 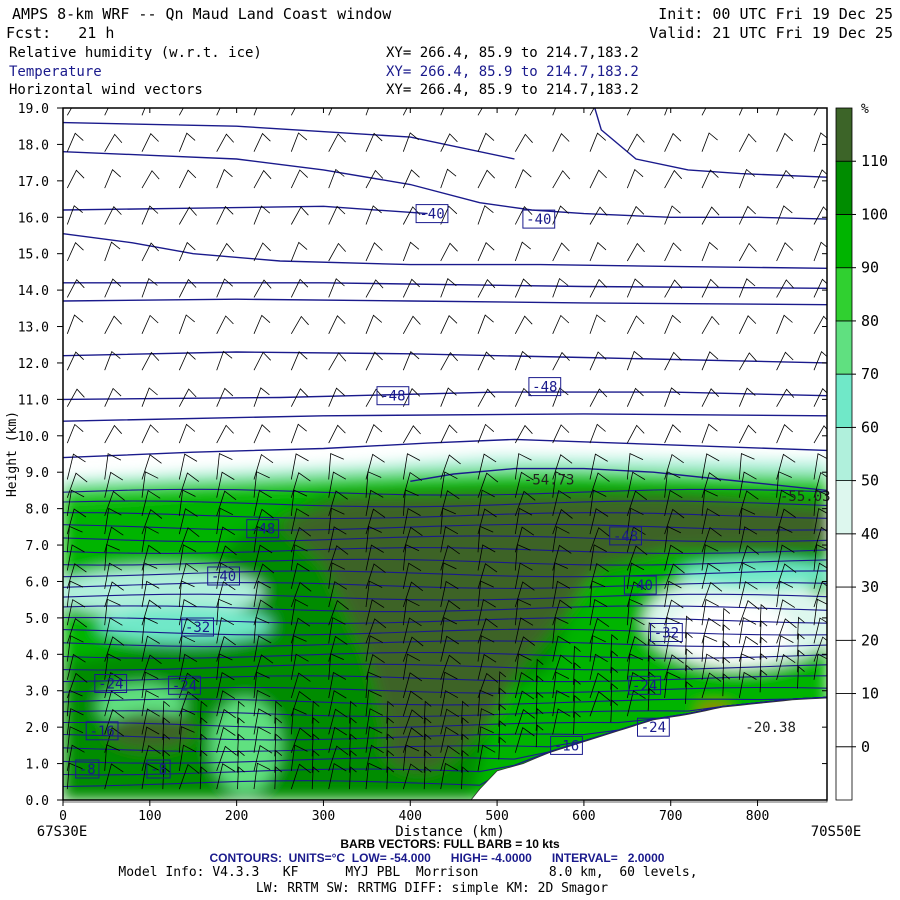 What do you see at coordinates (158, 770) in the screenshot?
I see `contour-label-text: -8` at bounding box center [158, 770].